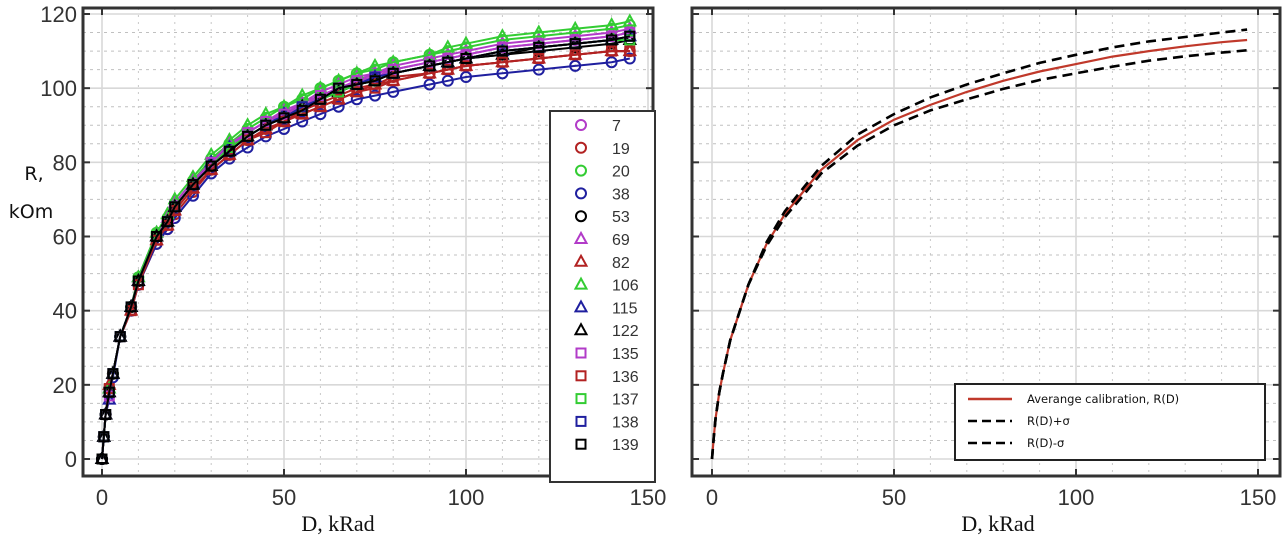 The image size is (1285, 543). Describe the element at coordinates (1019, 421) in the screenshot. I see `legend-item-plus-sigma: R(D)+σ` at that location.